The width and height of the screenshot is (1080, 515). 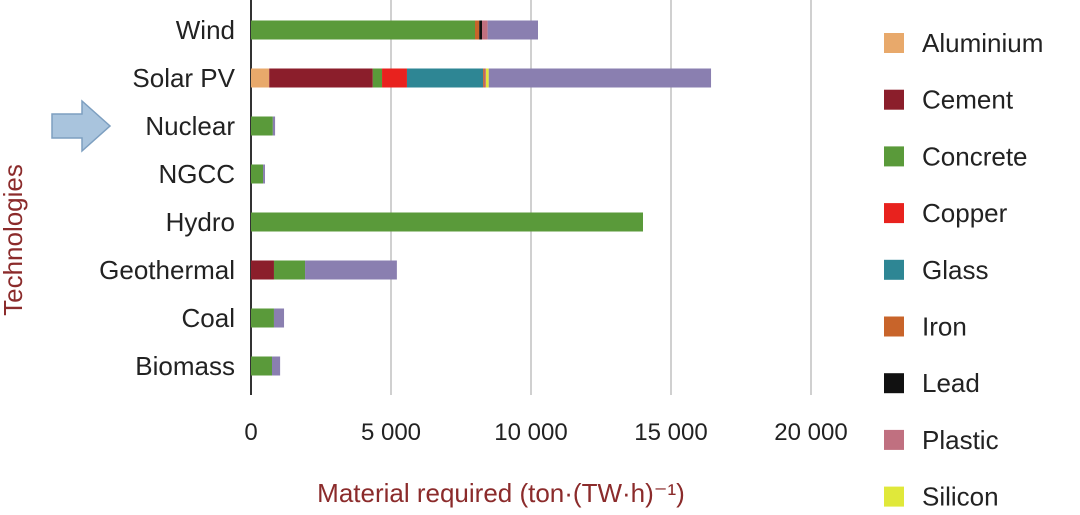 I want to click on legend-label: Concrete, so click(x=975, y=156).